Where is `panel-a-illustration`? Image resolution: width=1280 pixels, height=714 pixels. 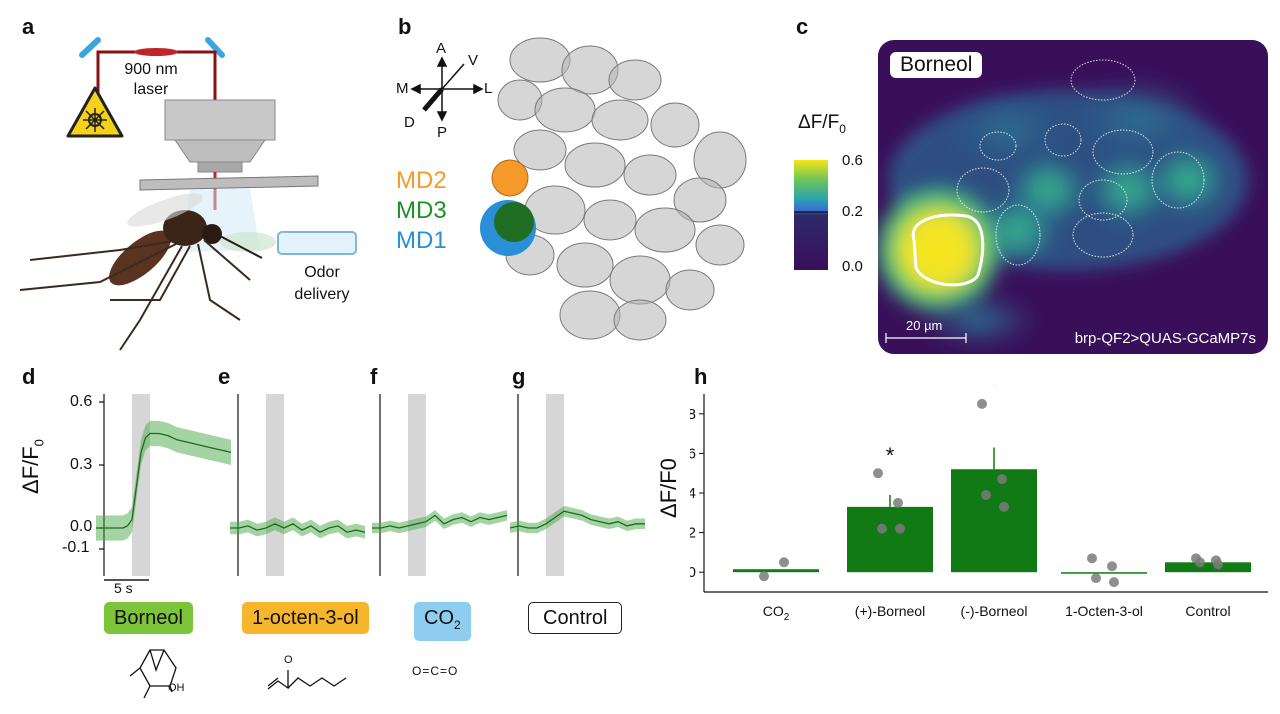 panel-a-illustration is located at coordinates (188, 194).